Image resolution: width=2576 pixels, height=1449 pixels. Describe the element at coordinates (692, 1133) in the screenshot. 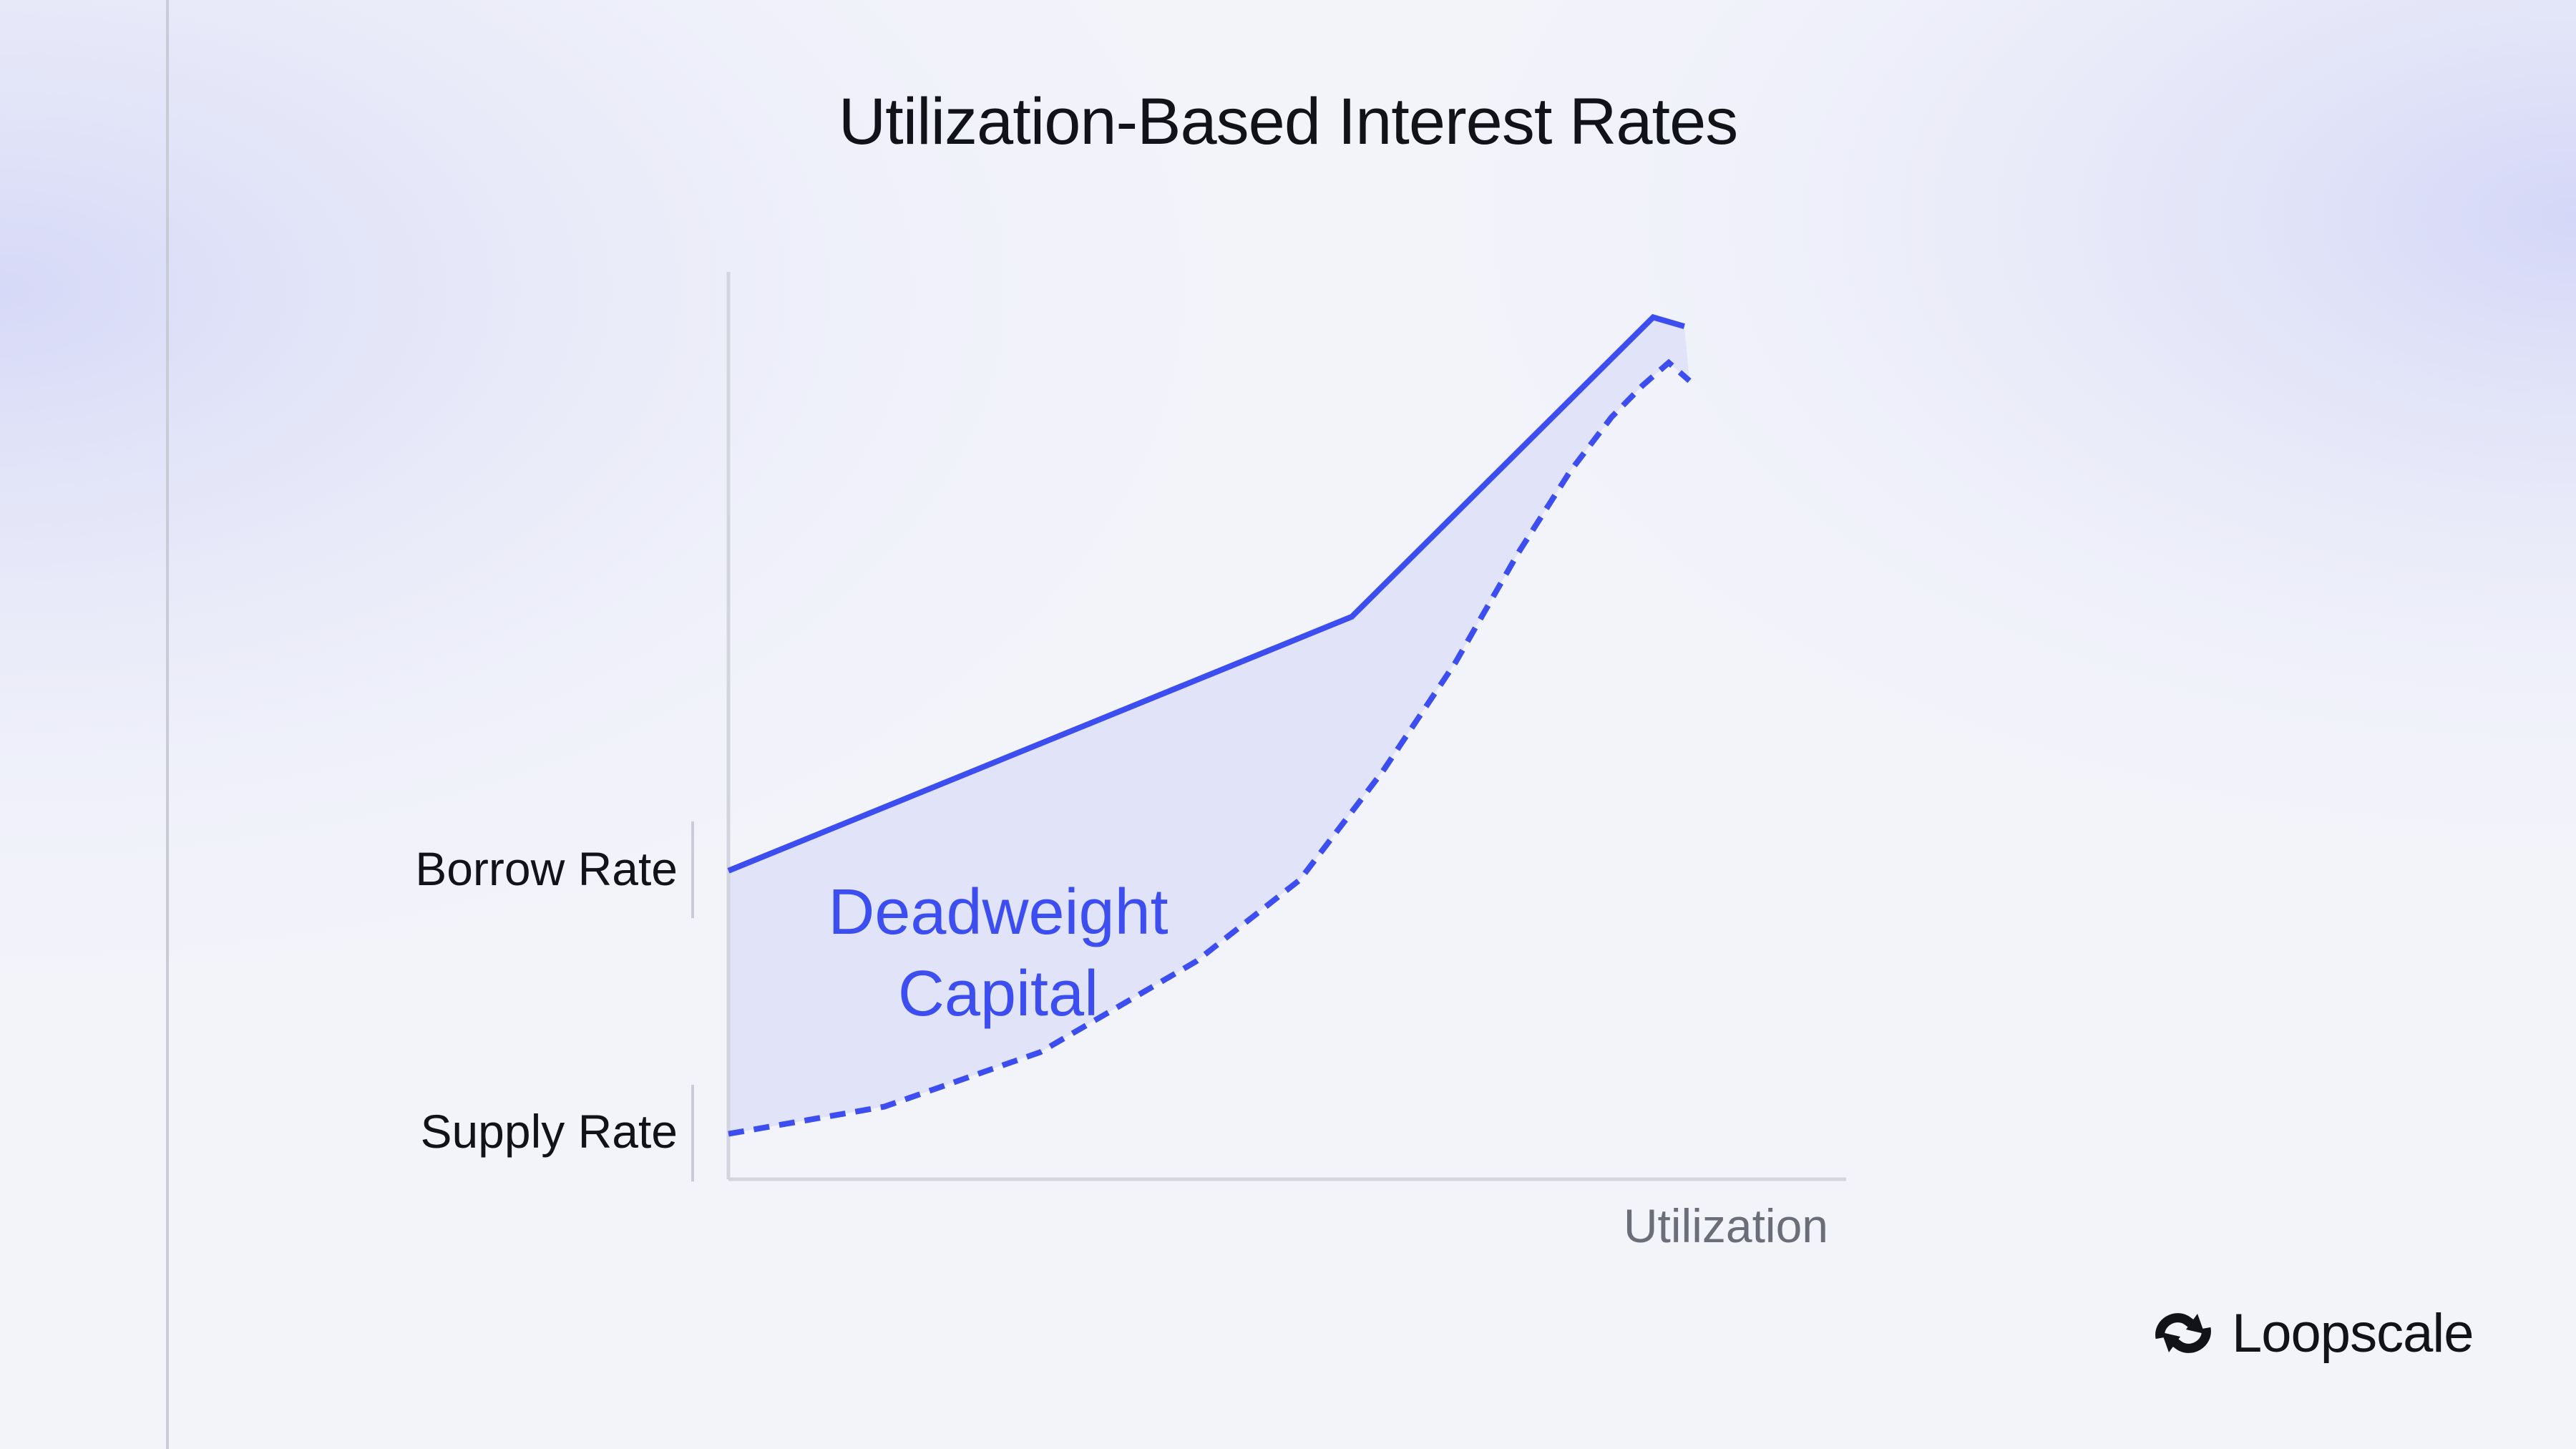

I see `supply-rate-tick` at that location.